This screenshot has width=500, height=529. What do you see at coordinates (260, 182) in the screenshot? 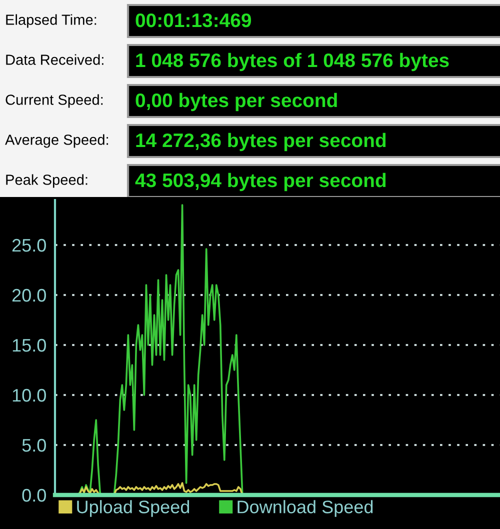
I see `text: 43 503,94 bytes per second` at bounding box center [260, 182].